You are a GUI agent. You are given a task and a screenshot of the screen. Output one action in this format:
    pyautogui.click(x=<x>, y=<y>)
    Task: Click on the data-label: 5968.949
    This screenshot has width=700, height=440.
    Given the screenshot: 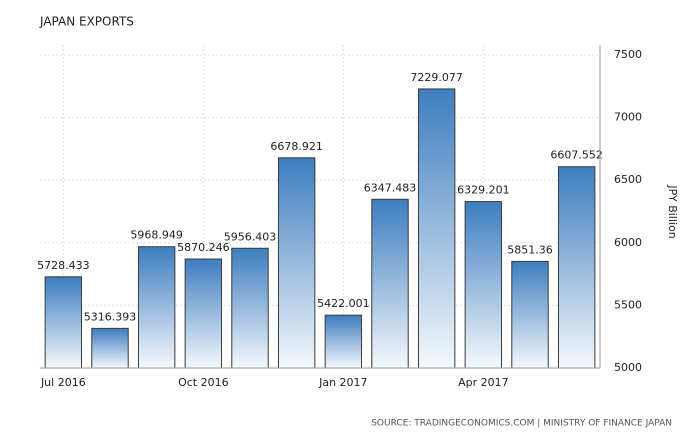 What is the action you would take?
    pyautogui.click(x=156, y=235)
    